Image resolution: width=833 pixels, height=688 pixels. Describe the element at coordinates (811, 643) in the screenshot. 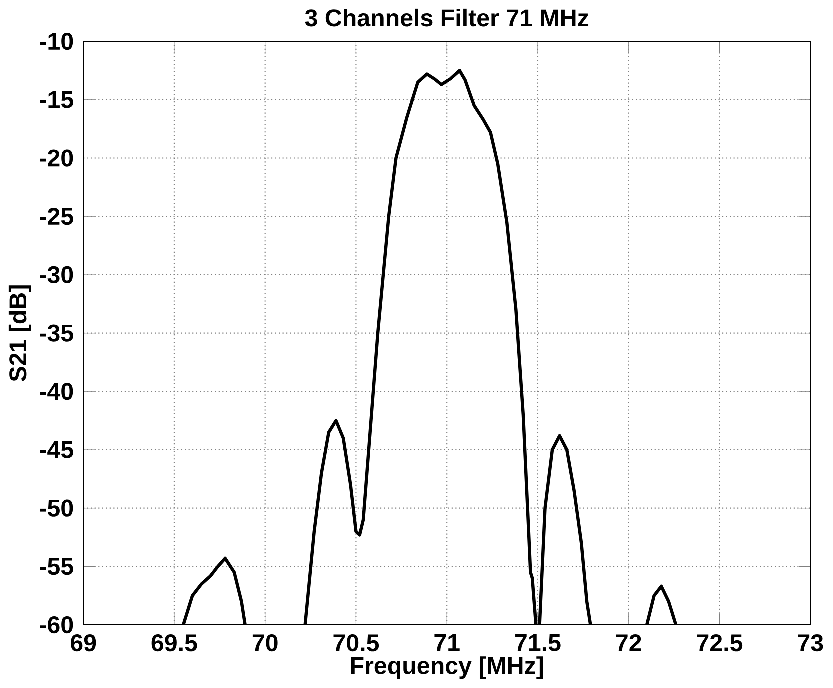

I see `x-tick-label: 73` at that location.